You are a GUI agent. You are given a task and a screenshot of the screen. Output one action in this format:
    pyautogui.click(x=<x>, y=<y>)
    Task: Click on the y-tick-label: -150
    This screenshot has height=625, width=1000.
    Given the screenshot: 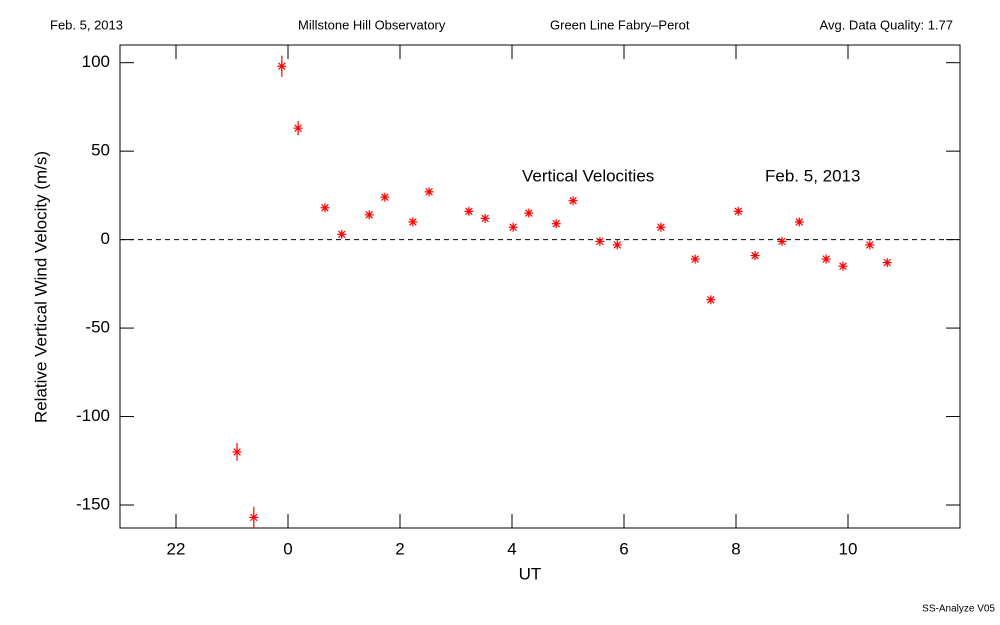 What is the action you would take?
    pyautogui.click(x=93, y=503)
    